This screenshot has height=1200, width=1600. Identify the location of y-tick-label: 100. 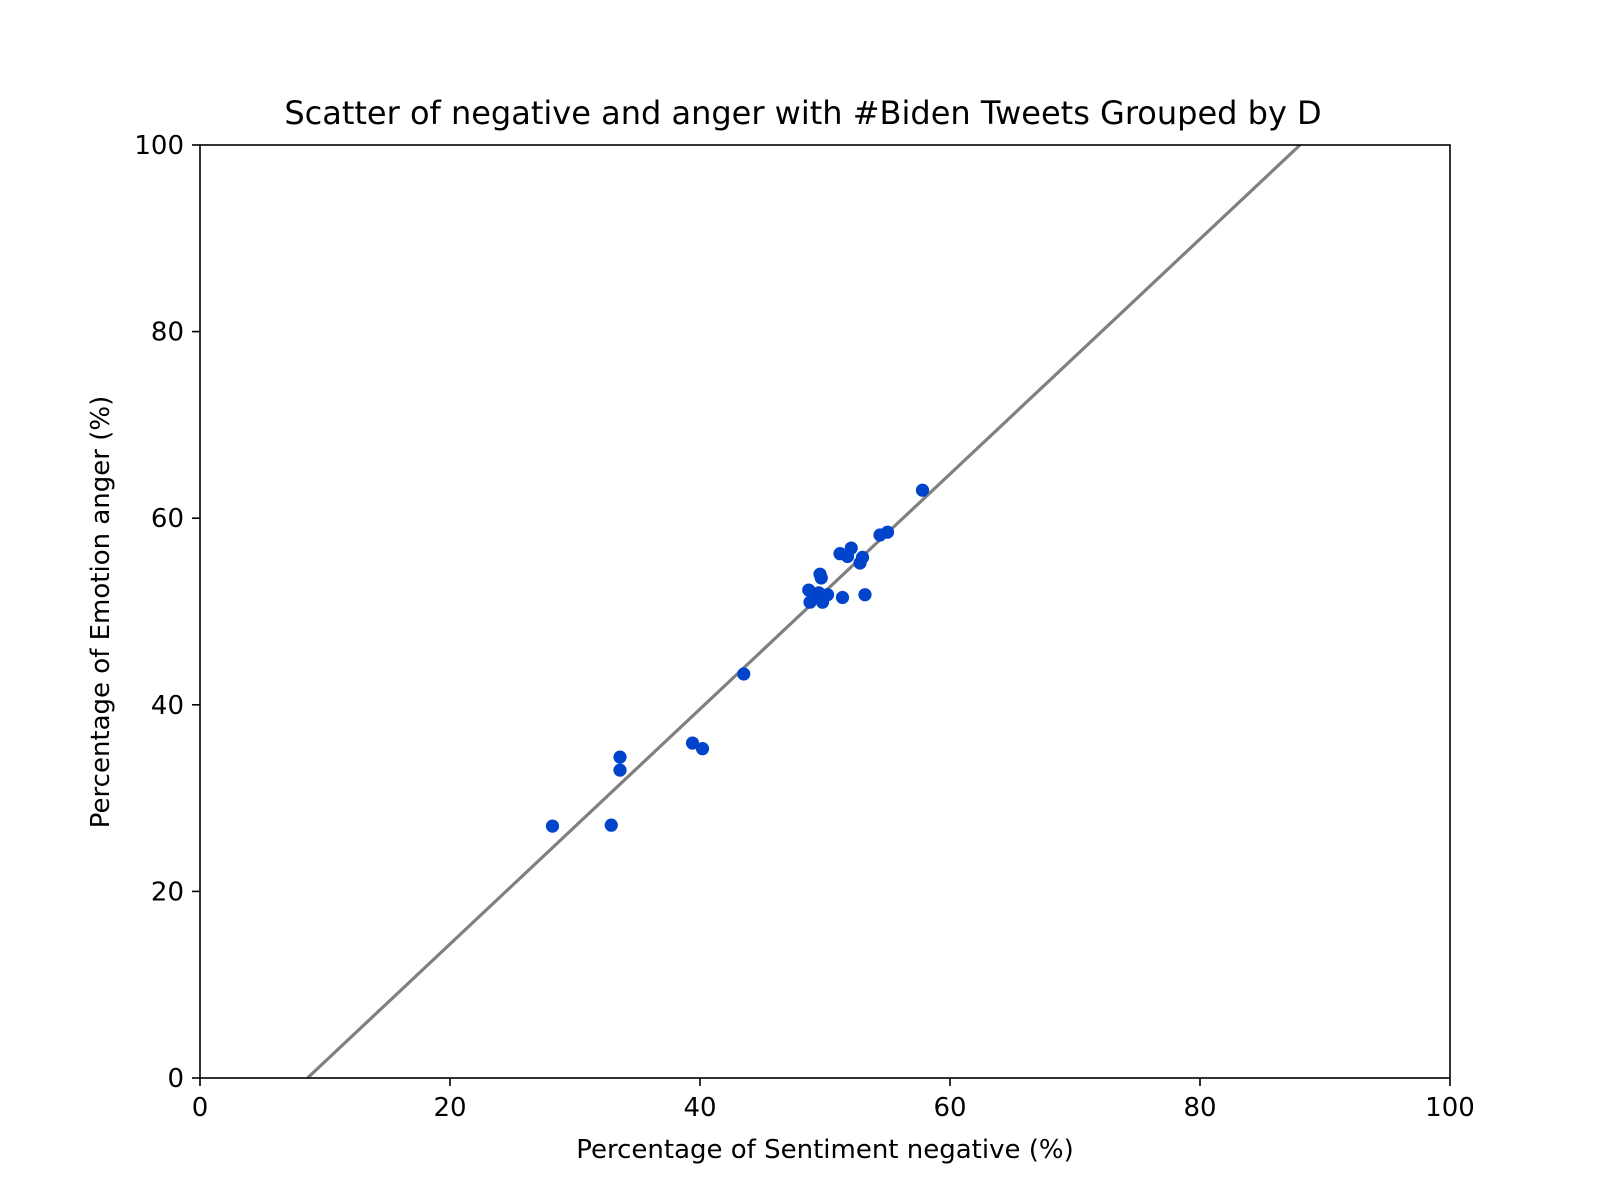
(159, 146).